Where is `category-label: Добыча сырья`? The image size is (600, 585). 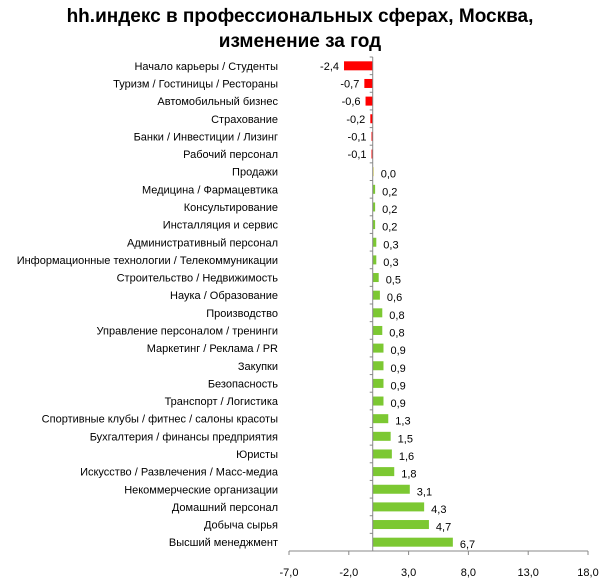 category-label: Добыча сырья is located at coordinates (241, 526).